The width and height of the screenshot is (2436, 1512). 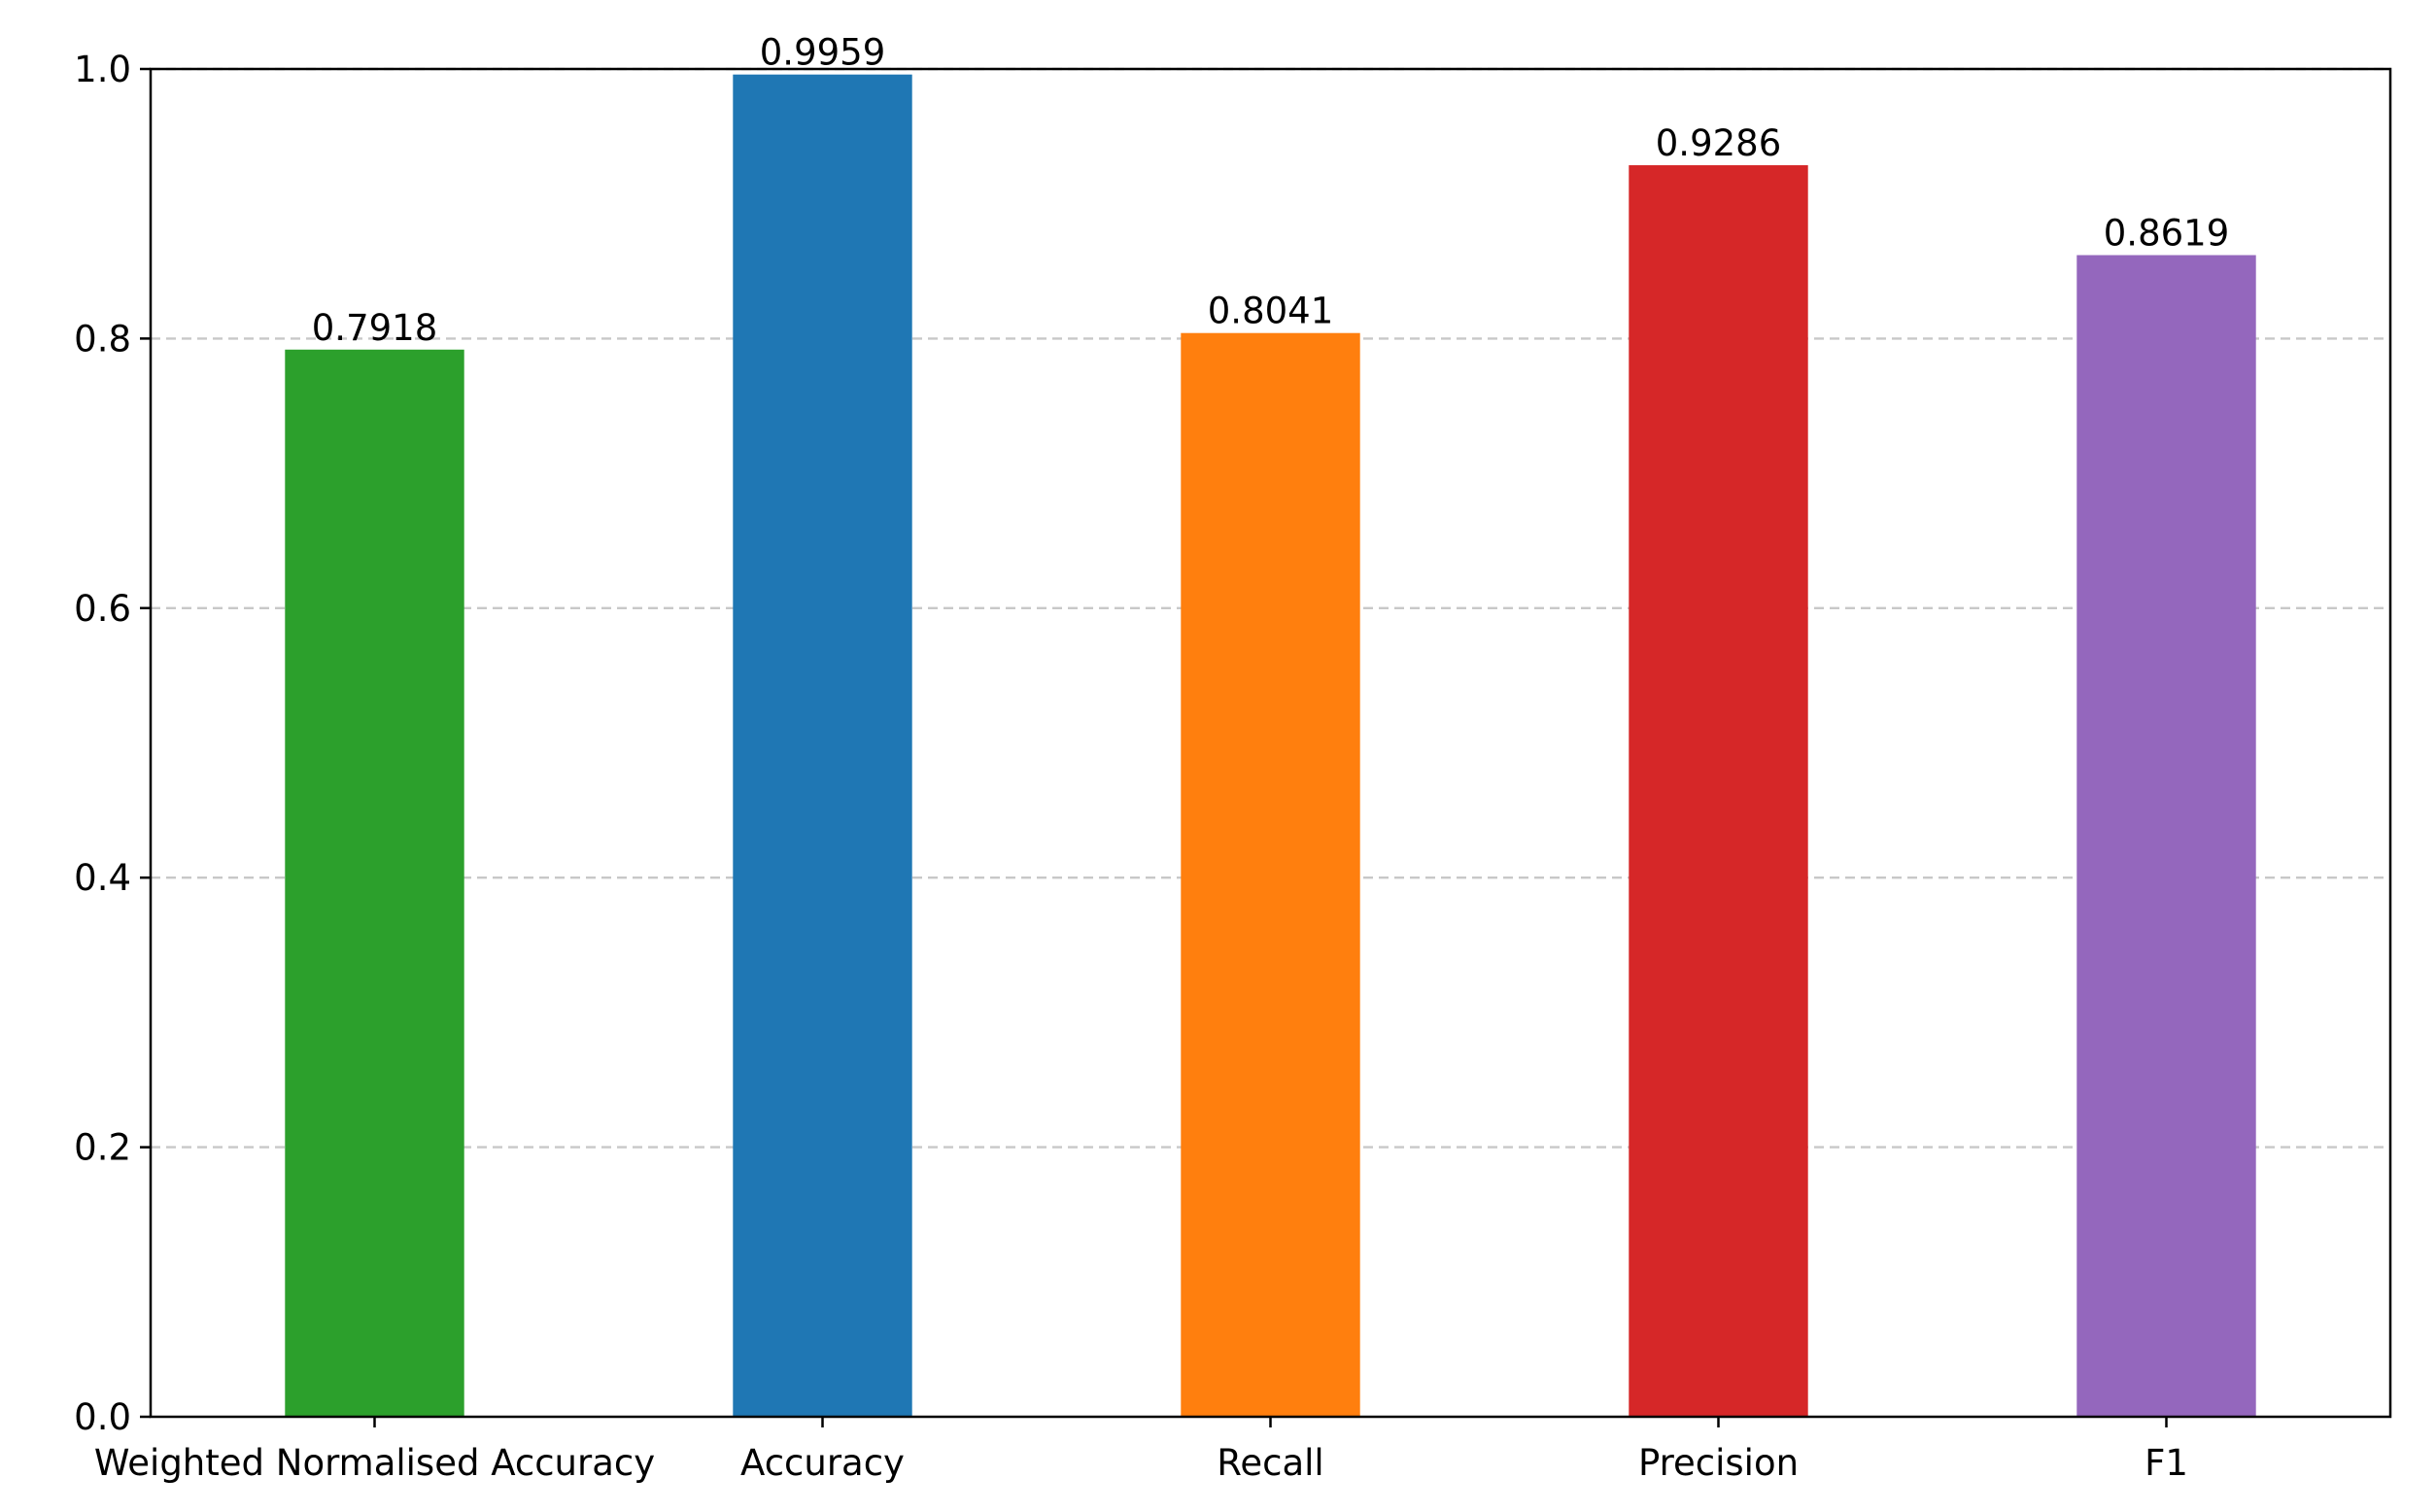 I want to click on data-label-precision: 0.9286, so click(x=1719, y=143).